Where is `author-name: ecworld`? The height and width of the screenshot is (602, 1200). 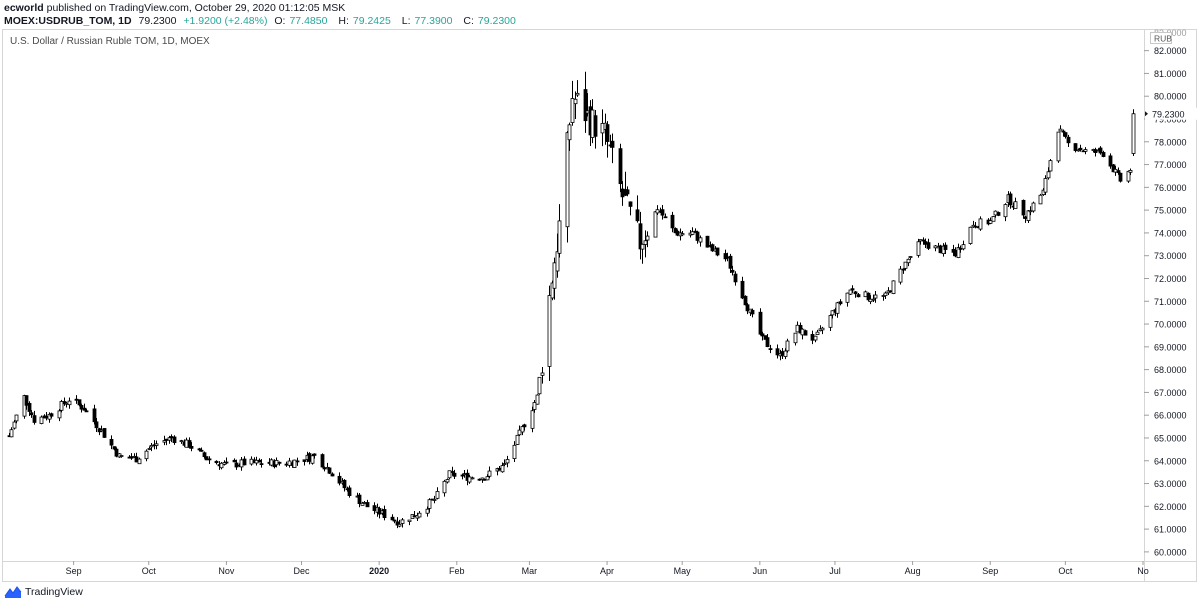 author-name: ecworld is located at coordinates (24, 8).